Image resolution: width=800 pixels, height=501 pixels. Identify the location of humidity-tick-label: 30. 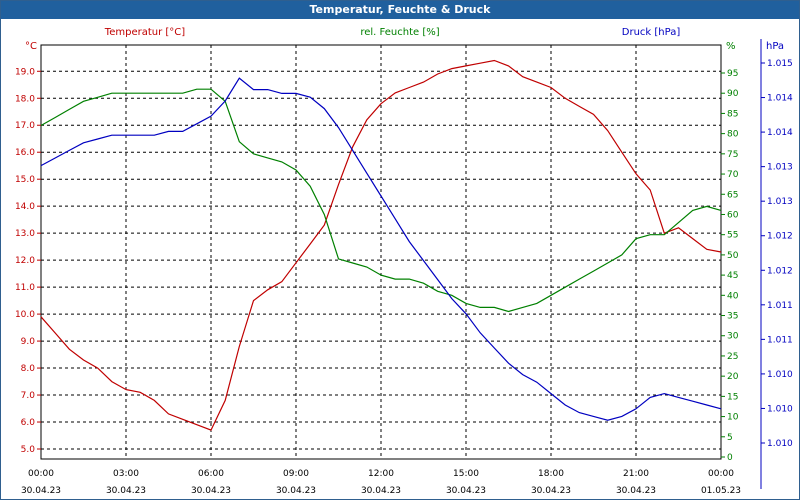
(733, 337).